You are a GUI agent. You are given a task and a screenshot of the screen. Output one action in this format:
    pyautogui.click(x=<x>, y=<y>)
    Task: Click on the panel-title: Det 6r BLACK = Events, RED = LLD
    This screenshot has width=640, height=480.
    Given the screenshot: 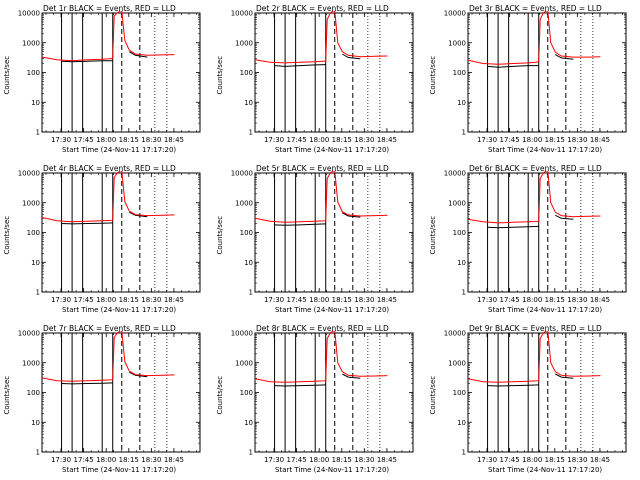 What is the action you would take?
    pyautogui.click(x=535, y=168)
    